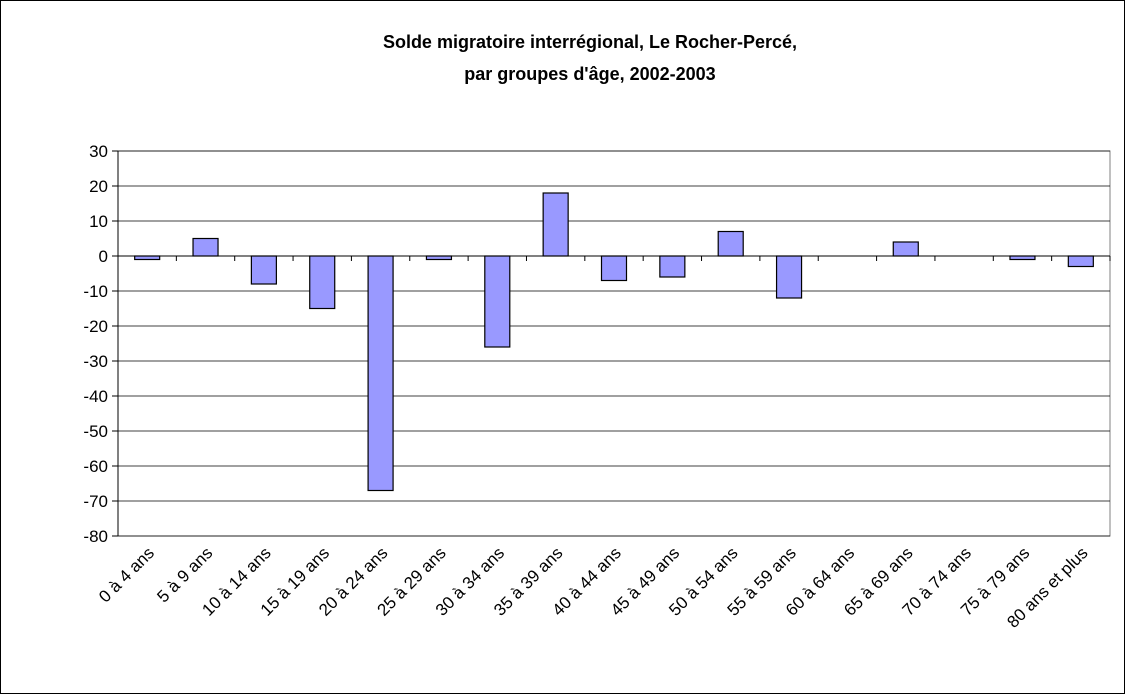  Describe the element at coordinates (103, 256) in the screenshot. I see `y-tick-label: 0` at that location.